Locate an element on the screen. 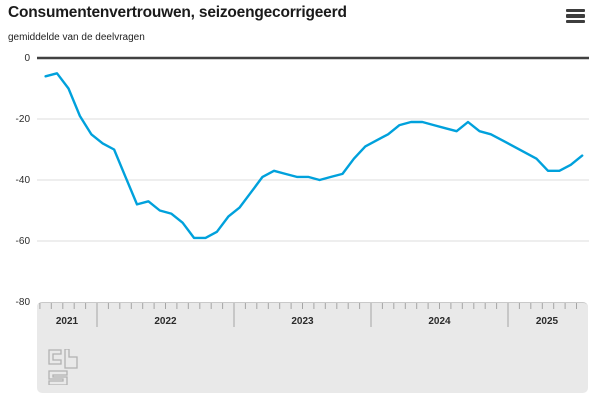 This screenshot has height=400, width=600. cbs-logo-icon is located at coordinates (63, 367).